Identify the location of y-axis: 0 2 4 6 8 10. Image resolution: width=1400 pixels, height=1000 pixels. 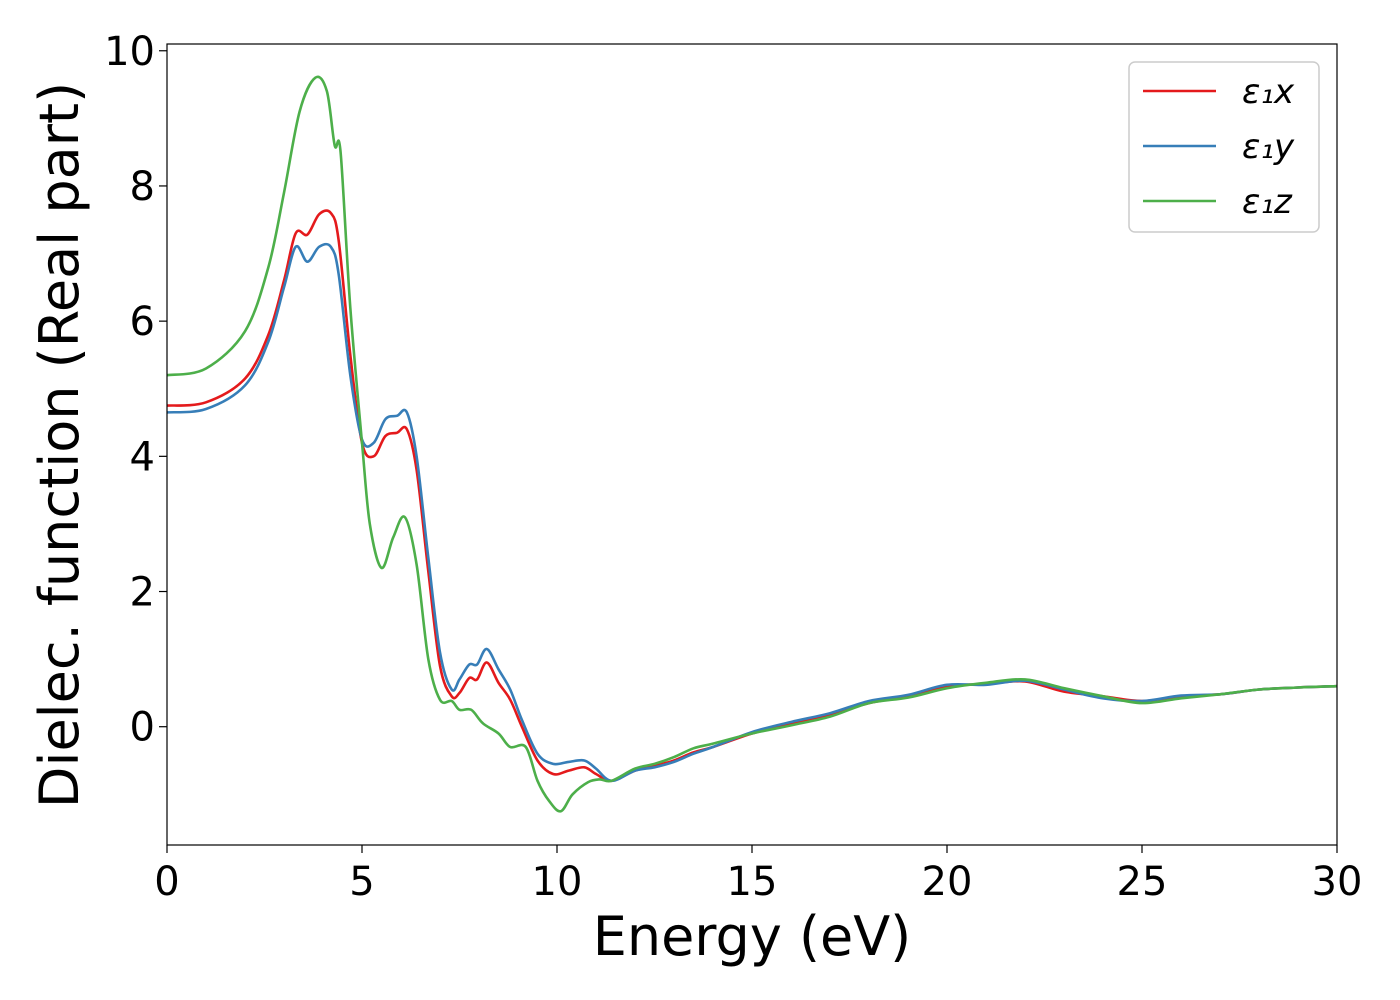
(135, 390).